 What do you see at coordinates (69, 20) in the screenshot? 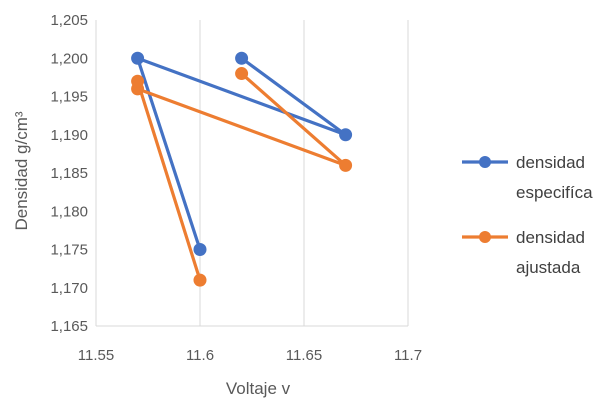
I see `y-tick-label: 1,205` at bounding box center [69, 20].